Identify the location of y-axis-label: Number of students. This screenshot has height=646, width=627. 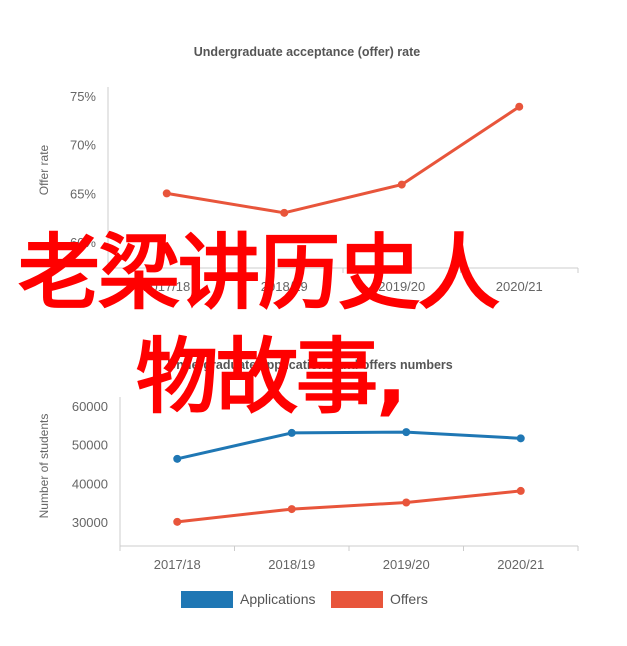
(44, 466).